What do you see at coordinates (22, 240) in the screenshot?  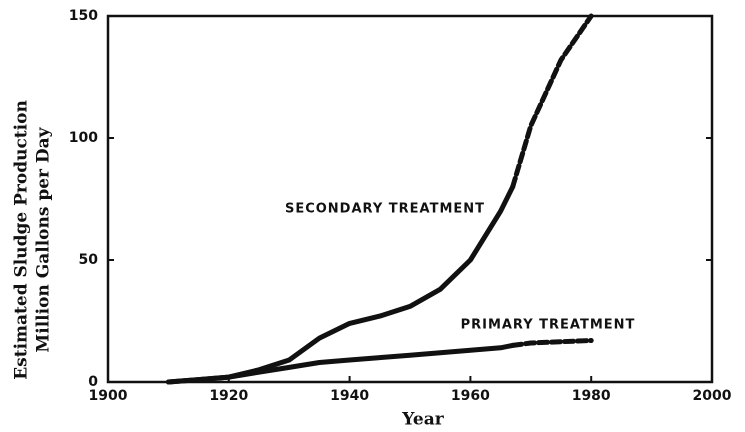 I see `y-axis-label: Estimated Sludge Production` at bounding box center [22, 240].